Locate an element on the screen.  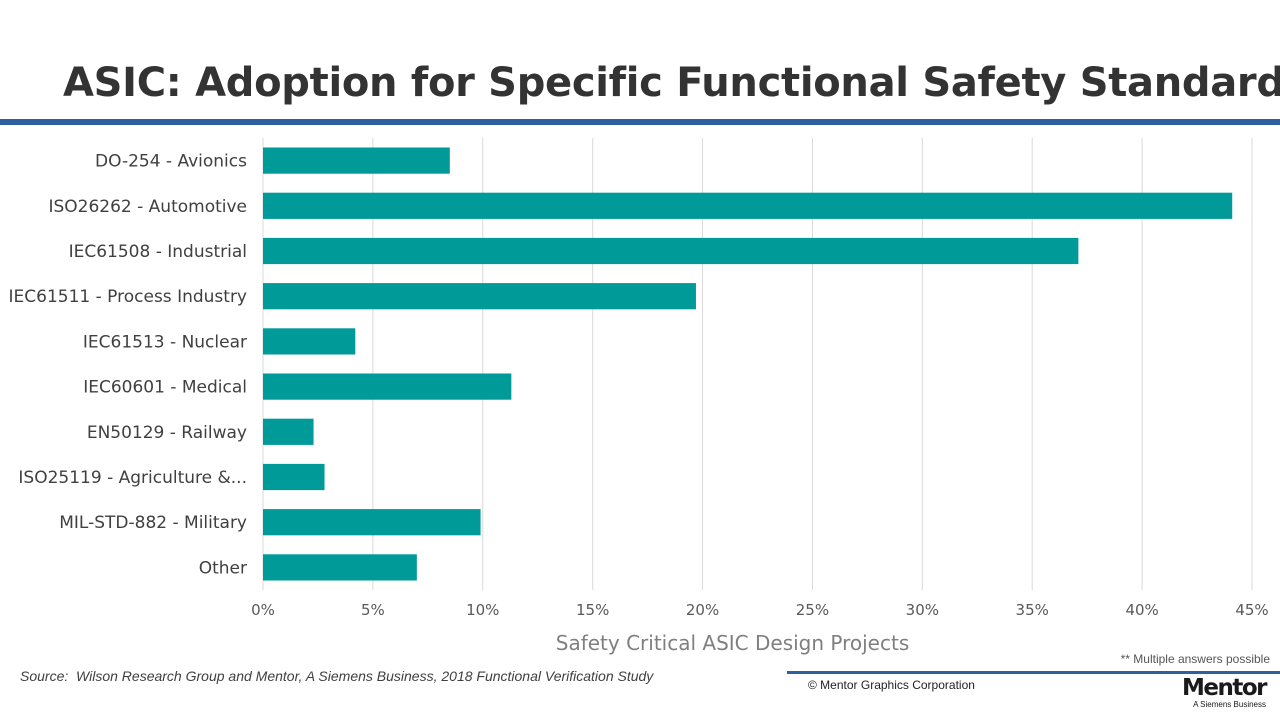
mentor-logo: Mentor A Siemens Business is located at coordinates (1225, 692).